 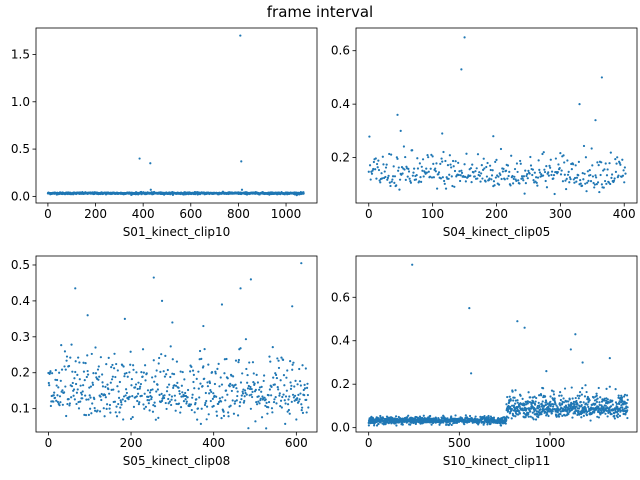 I want to click on x-tick-label: 0, so click(x=369, y=443).